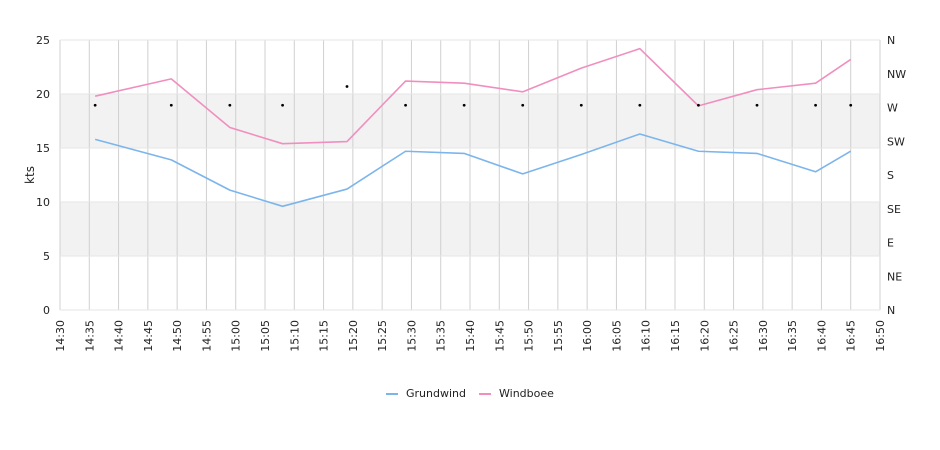 This screenshot has width=940, height=450. What do you see at coordinates (206, 336) in the screenshot?
I see `x-tick-label: 14:55` at bounding box center [206, 336].